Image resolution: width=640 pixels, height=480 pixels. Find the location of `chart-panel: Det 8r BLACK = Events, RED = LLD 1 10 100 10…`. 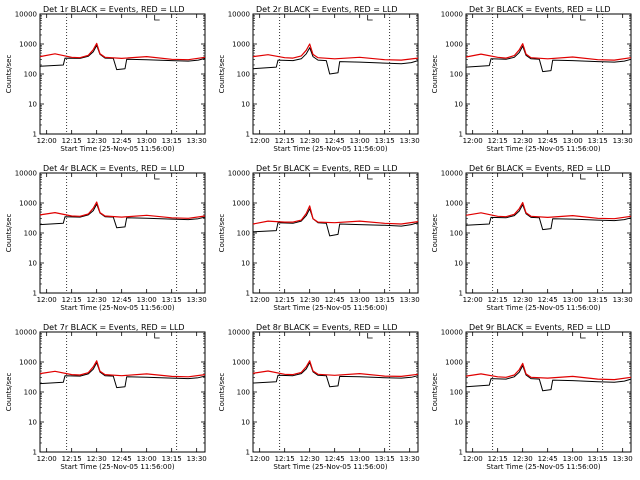

chart-panel: Det 8r BLACK = Events, RED = LLD 1 10 100 10… is located at coordinates (319, 397).